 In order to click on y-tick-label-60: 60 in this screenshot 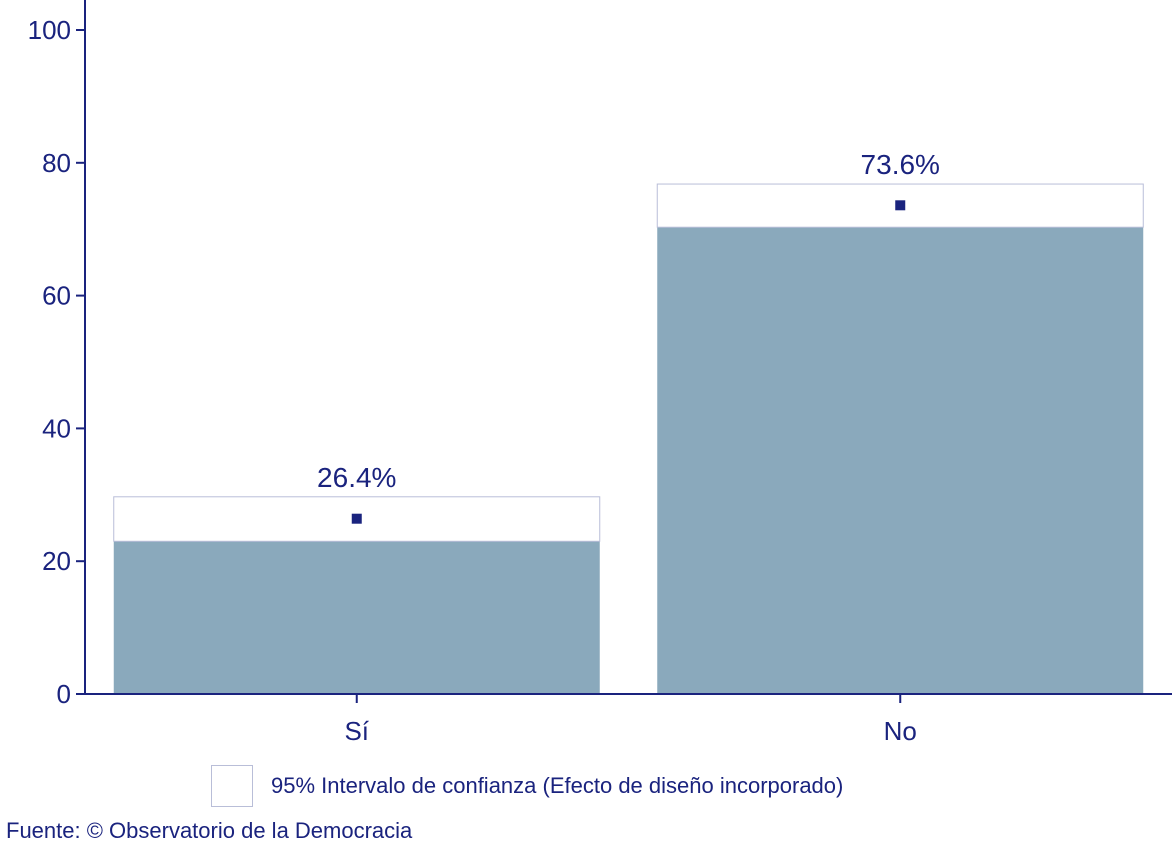, I will do `click(56, 296)`.